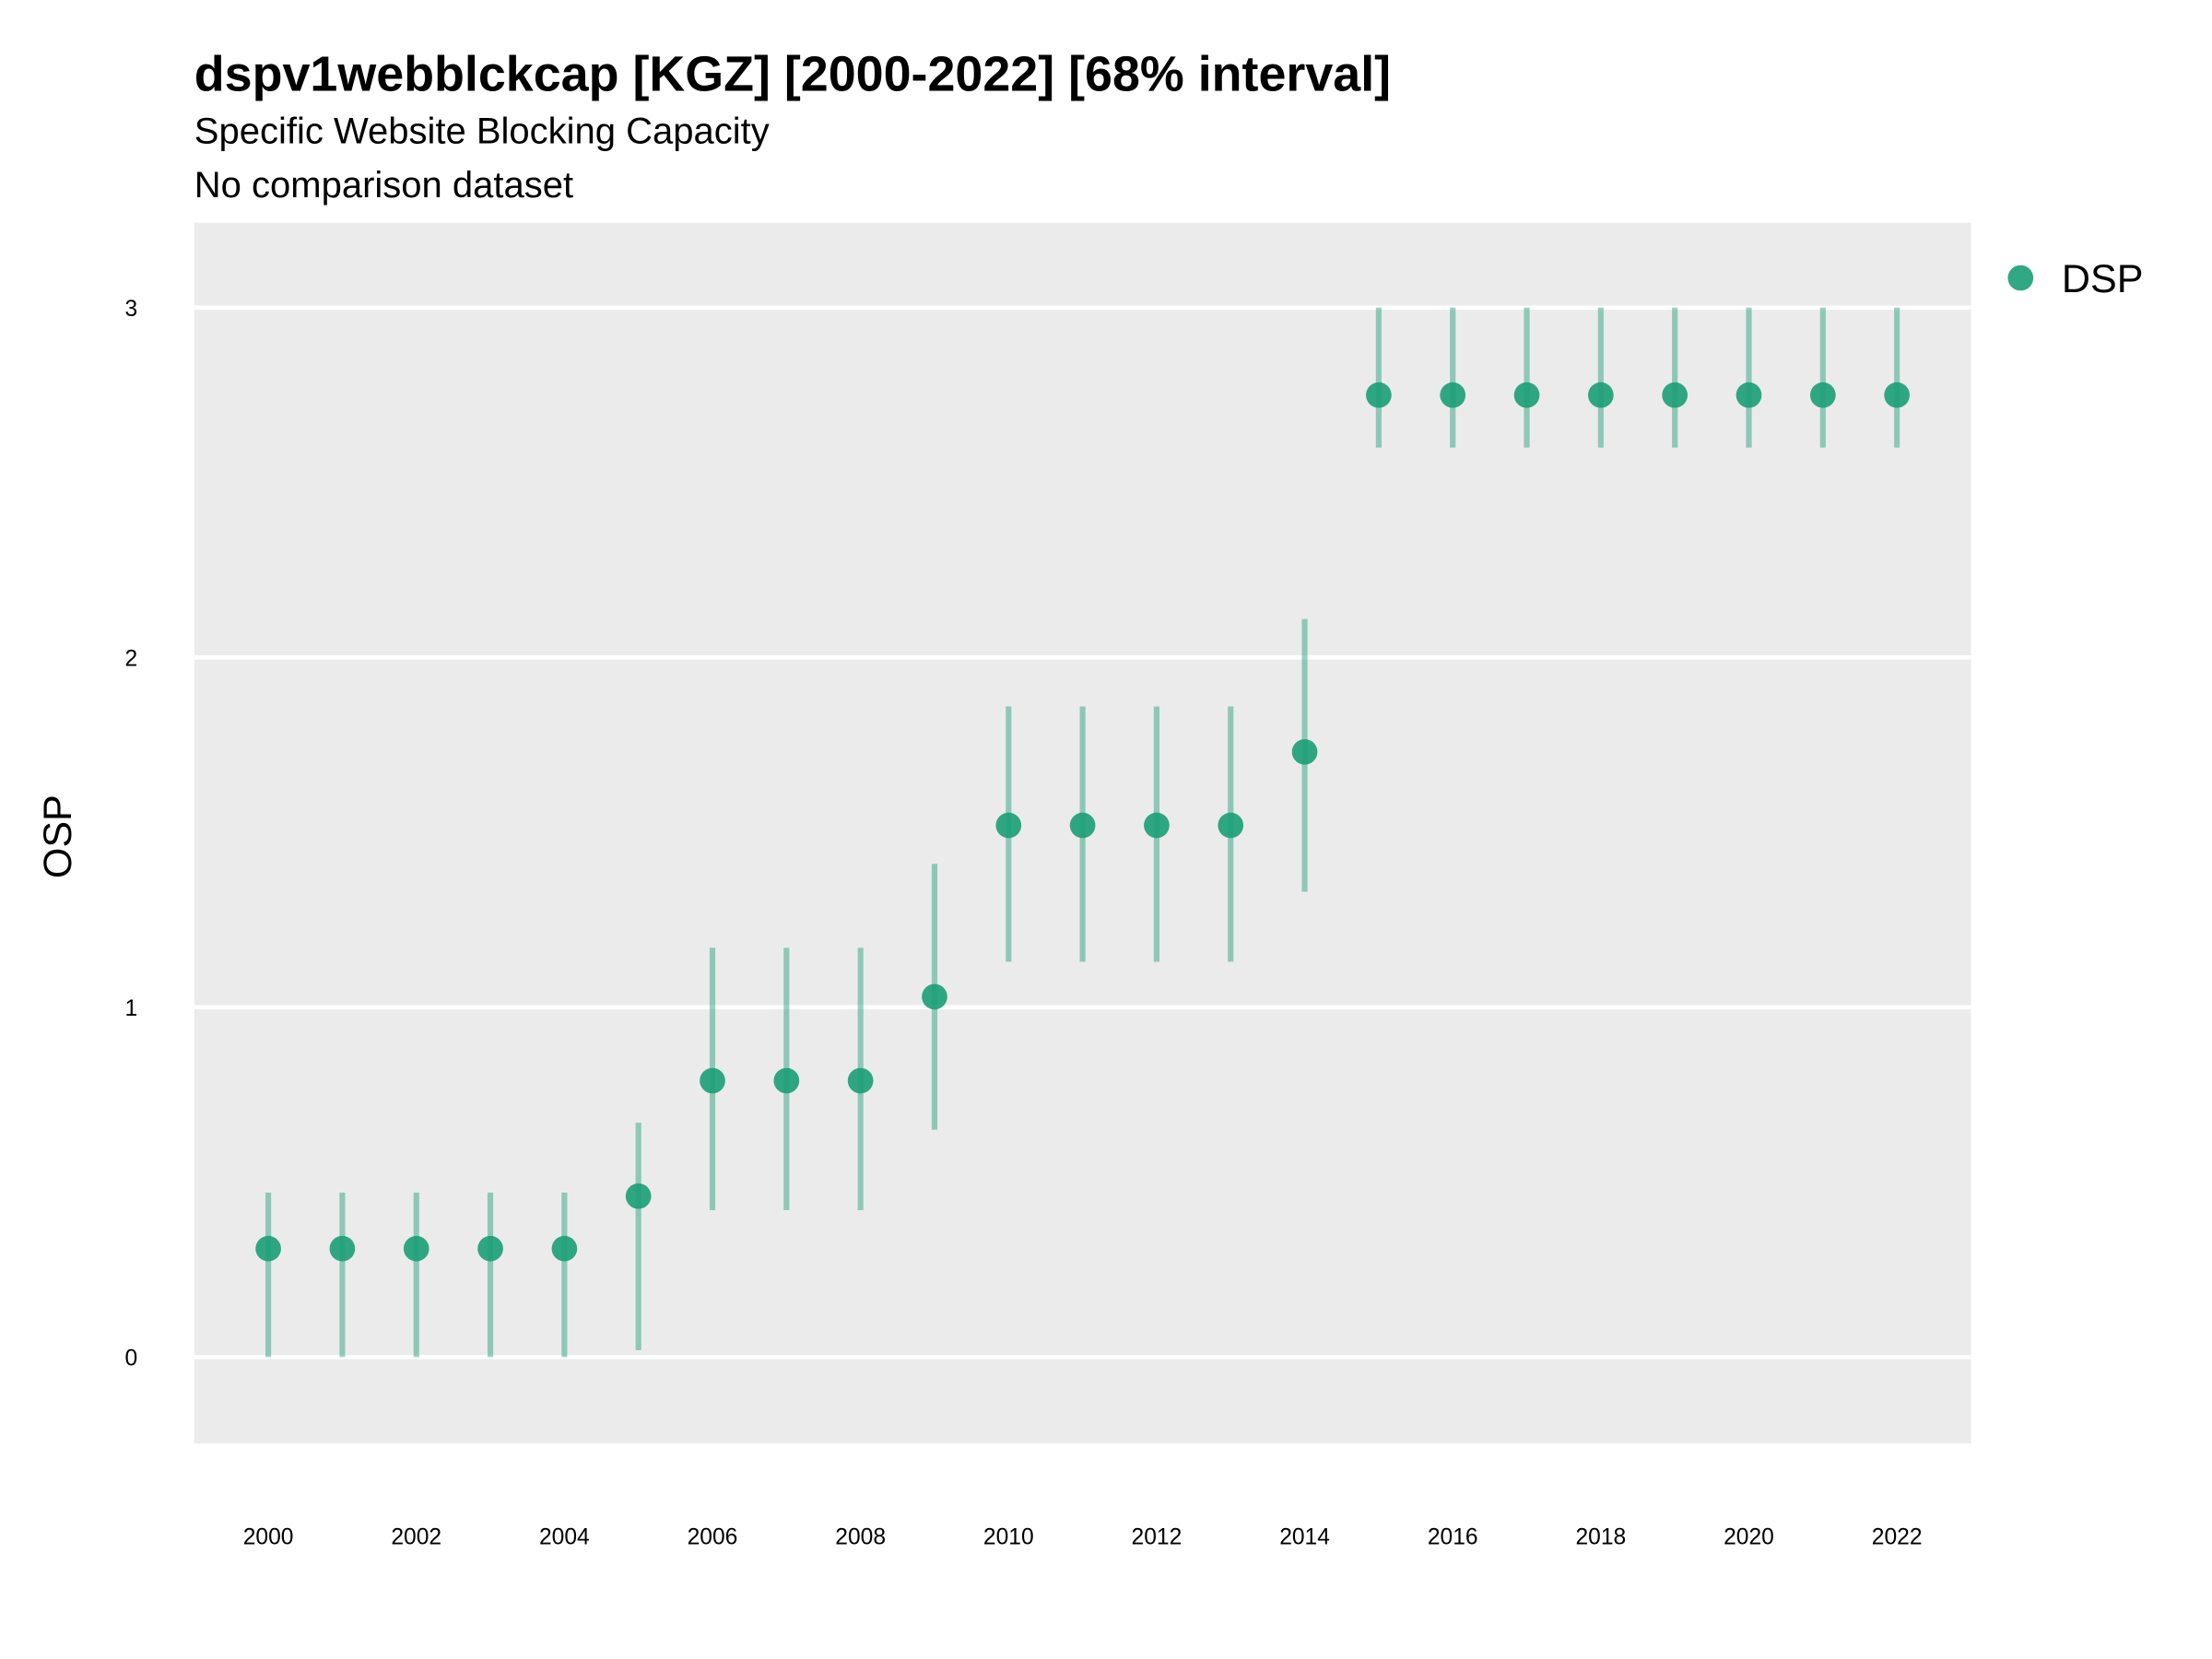  I want to click on x-tick-label: 2000, so click(268, 1536).